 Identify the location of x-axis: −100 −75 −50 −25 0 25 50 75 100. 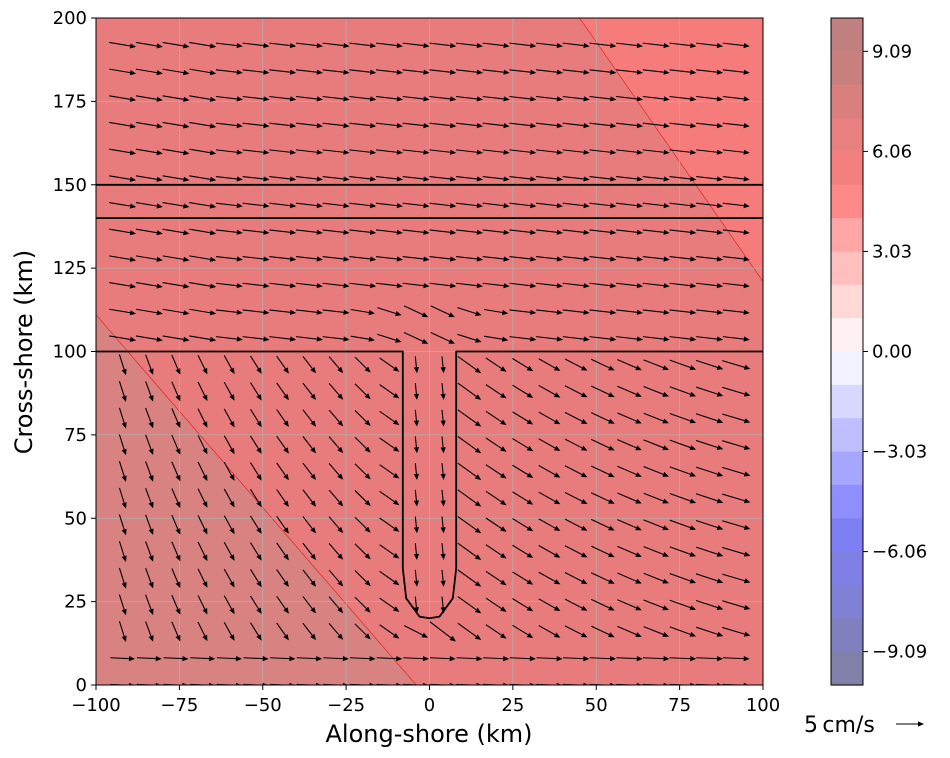
(425, 700).